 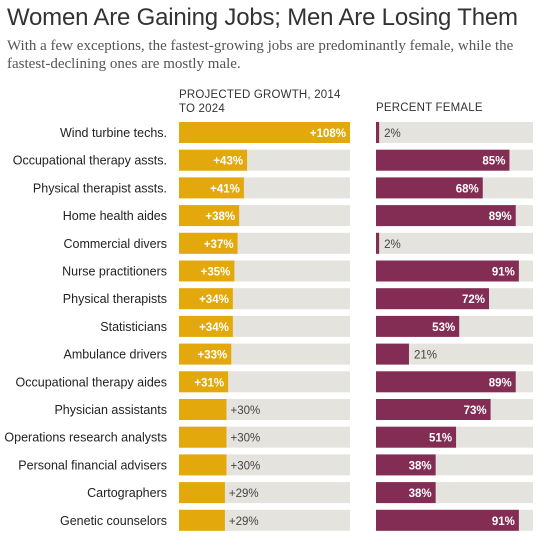 What do you see at coordinates (115, 216) in the screenshot?
I see `row-label: Home health aides` at bounding box center [115, 216].